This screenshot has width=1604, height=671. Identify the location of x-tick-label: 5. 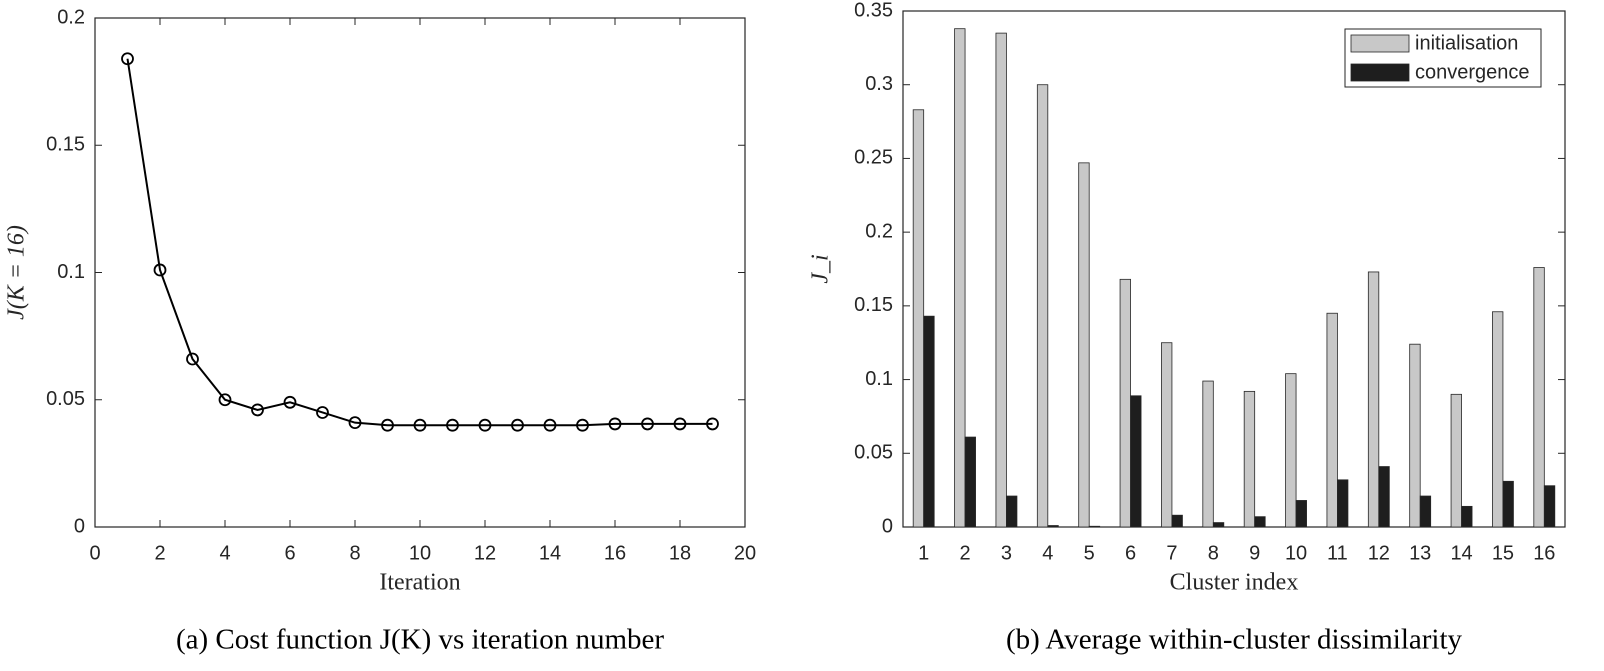
(1089, 553).